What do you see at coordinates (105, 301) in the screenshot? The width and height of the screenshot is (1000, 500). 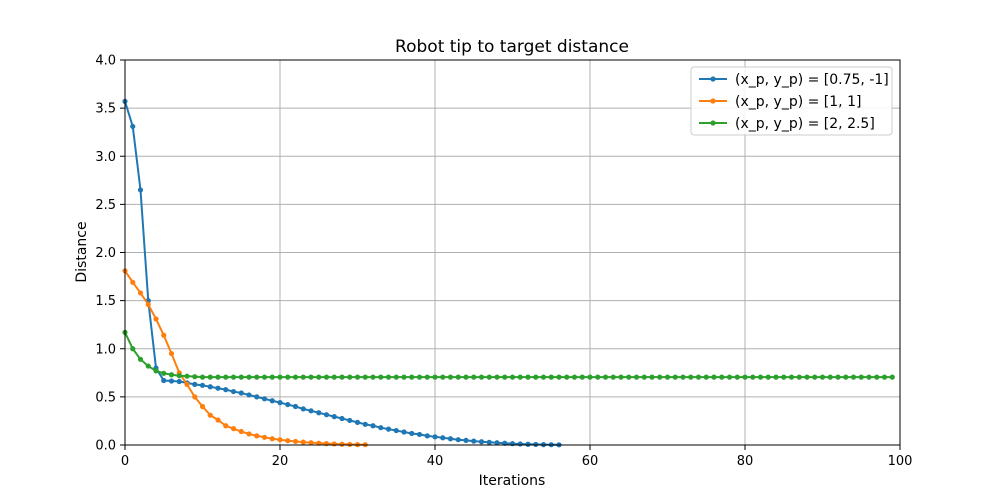 I see `y-tick-label: 1.5` at bounding box center [105, 301].